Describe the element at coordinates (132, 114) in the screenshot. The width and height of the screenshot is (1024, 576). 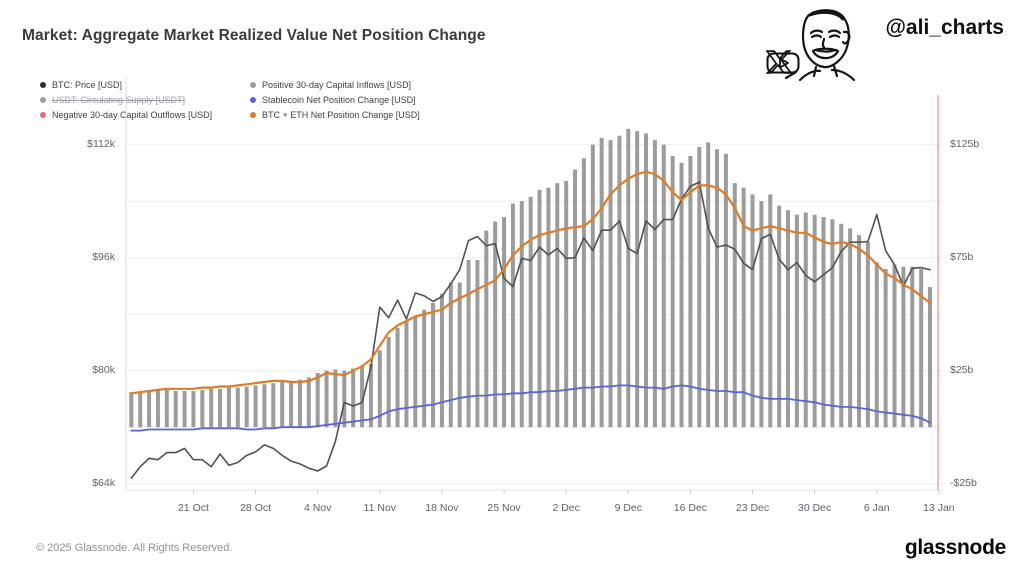
I see `legend-label: Negative 30-day Capital Outflows [USD]` at that location.